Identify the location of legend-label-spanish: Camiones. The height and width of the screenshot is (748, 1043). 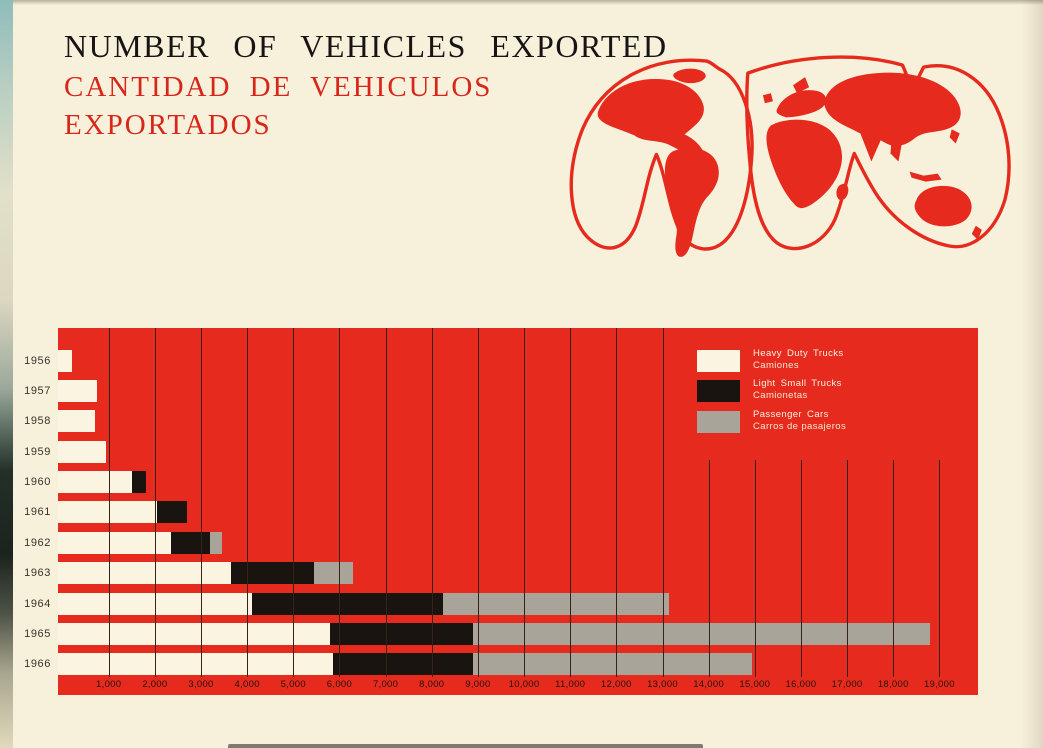
(776, 365).